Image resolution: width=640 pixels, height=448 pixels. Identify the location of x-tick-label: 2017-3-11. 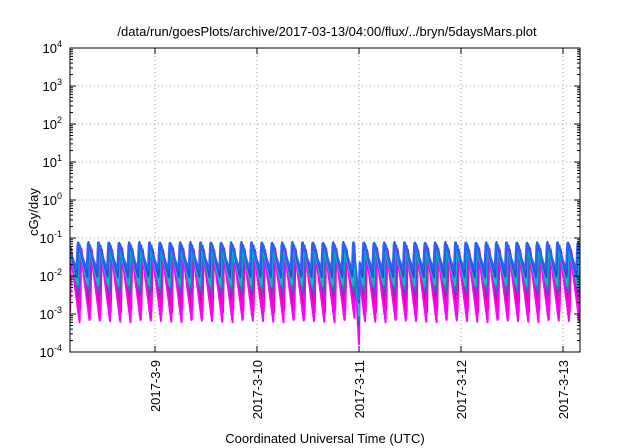
(359, 389).